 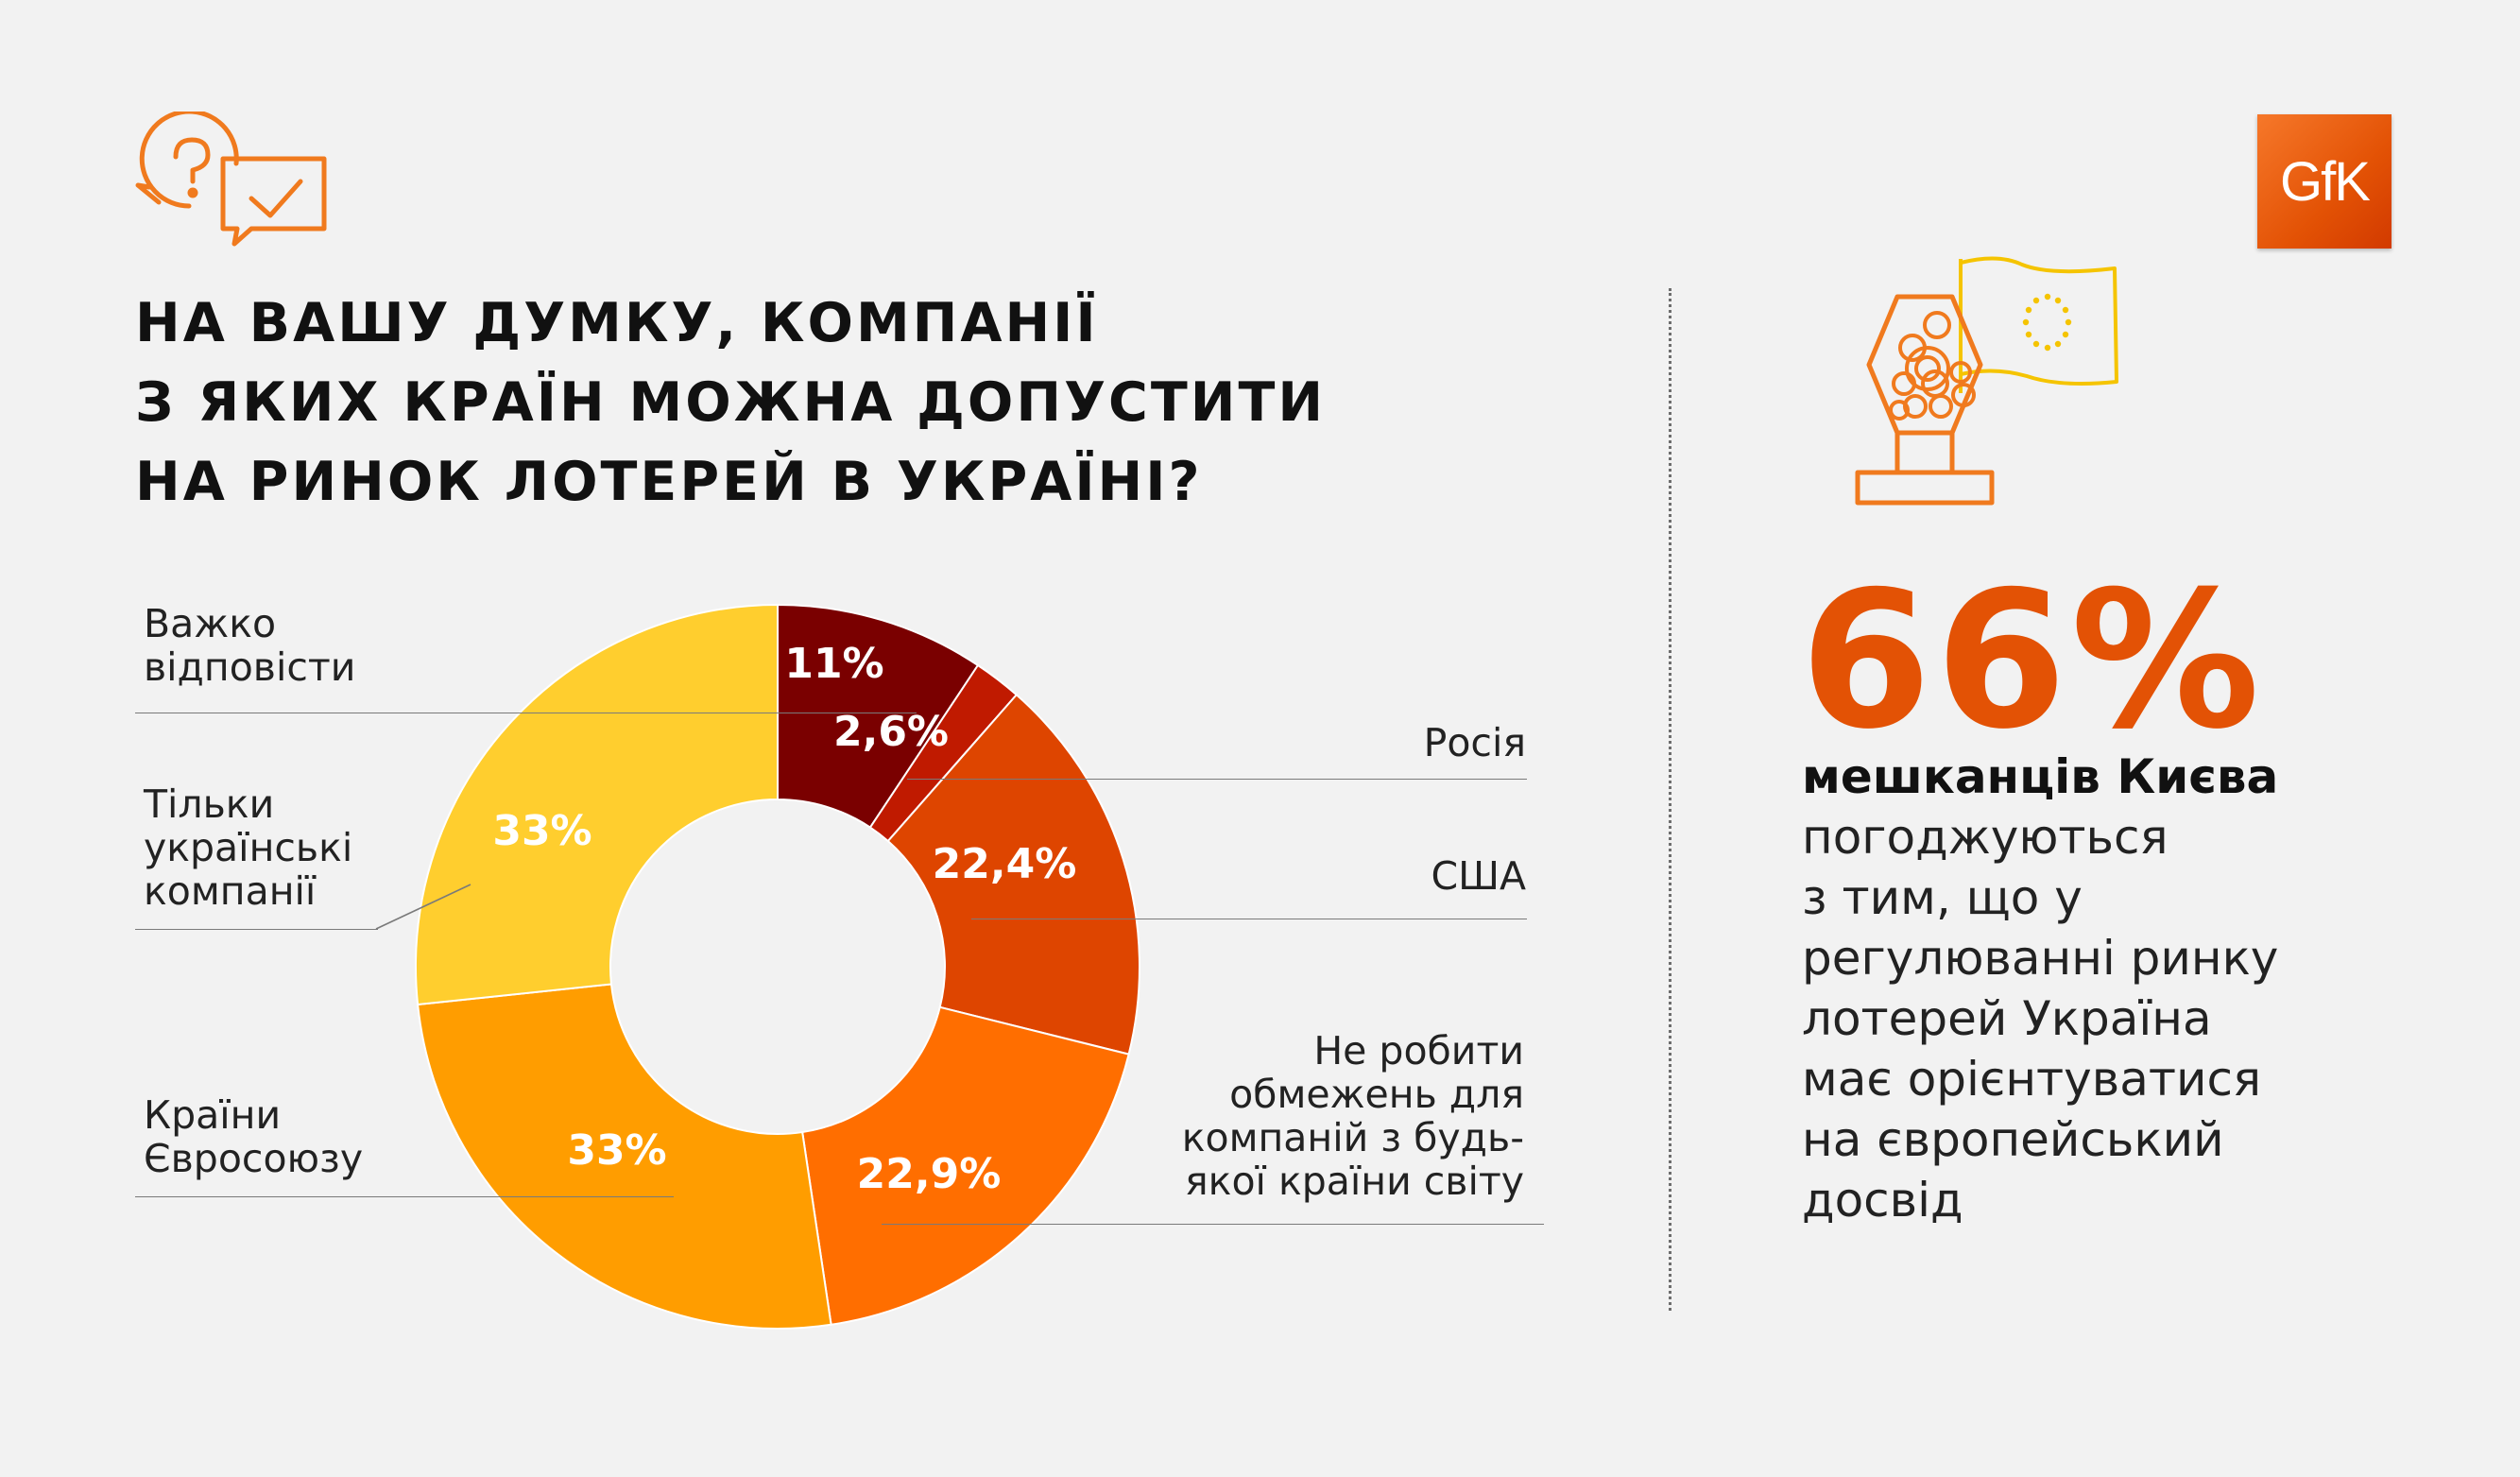 What do you see at coordinates (256, 929) in the screenshot?
I see `leader-line-ukrainian` at bounding box center [256, 929].